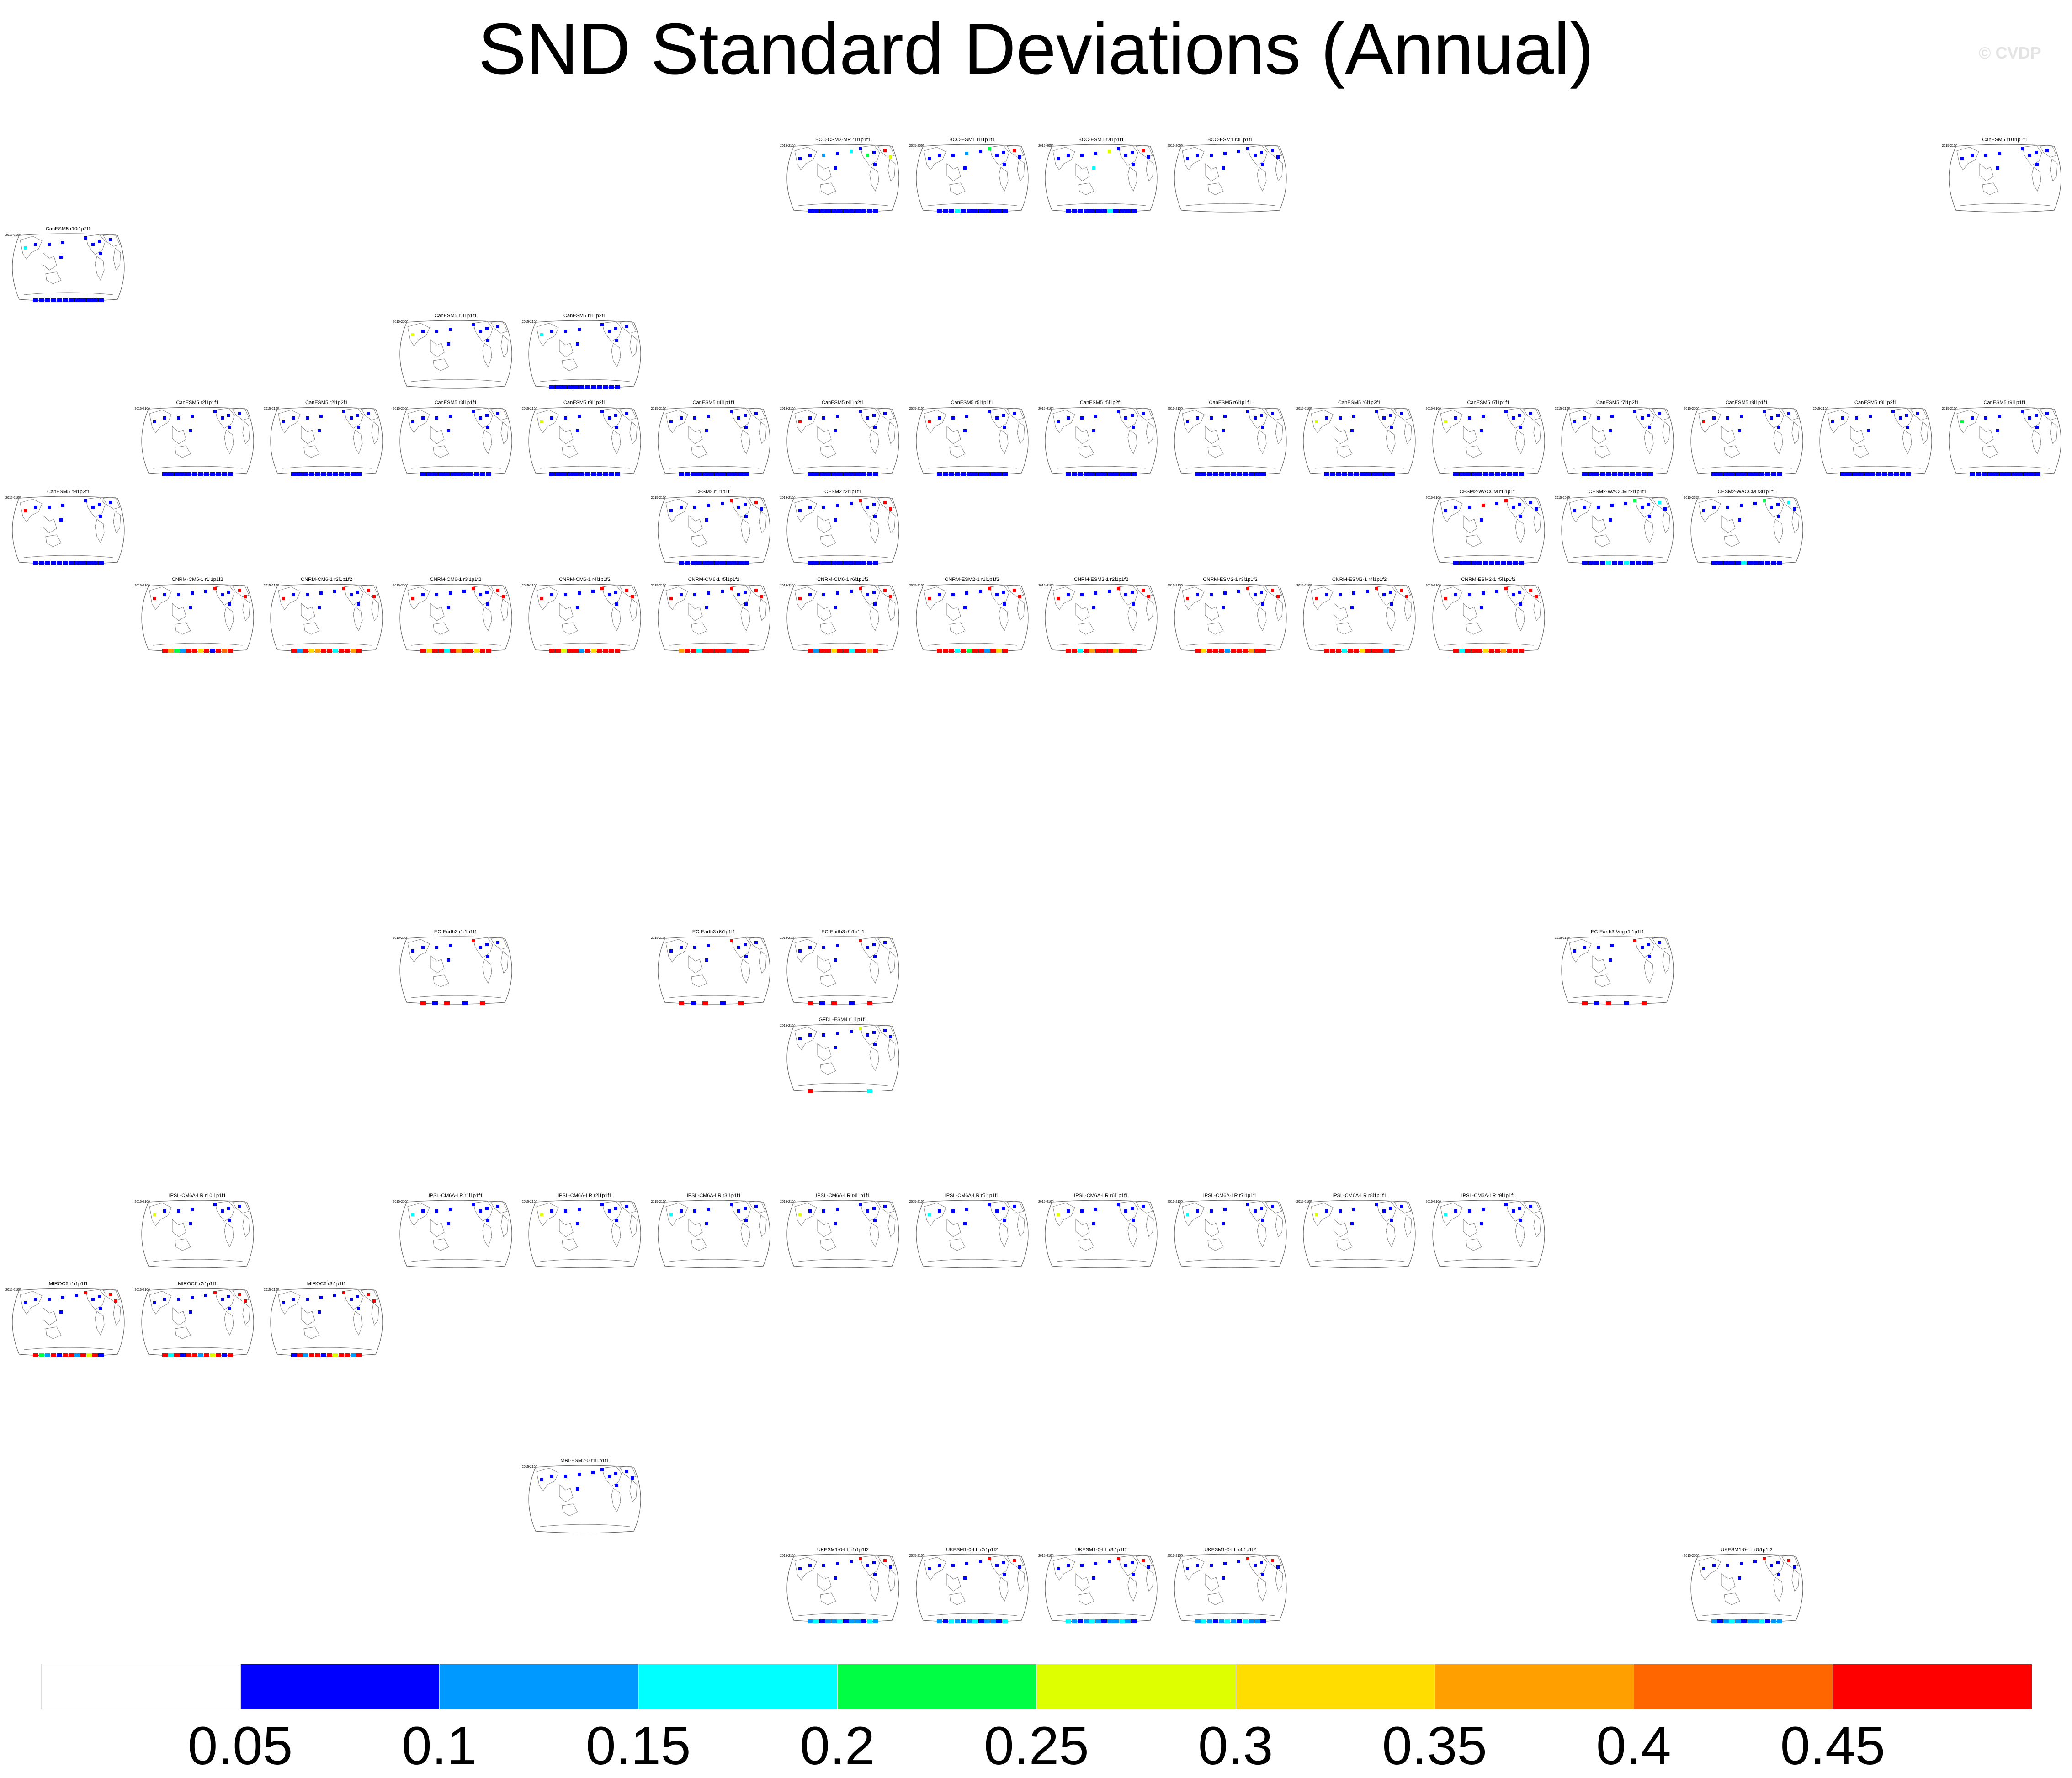 The image size is (2072, 1778). I want to click on panel-title: IPSL-CM6A-LR r2i1p1f1, so click(585, 1195).